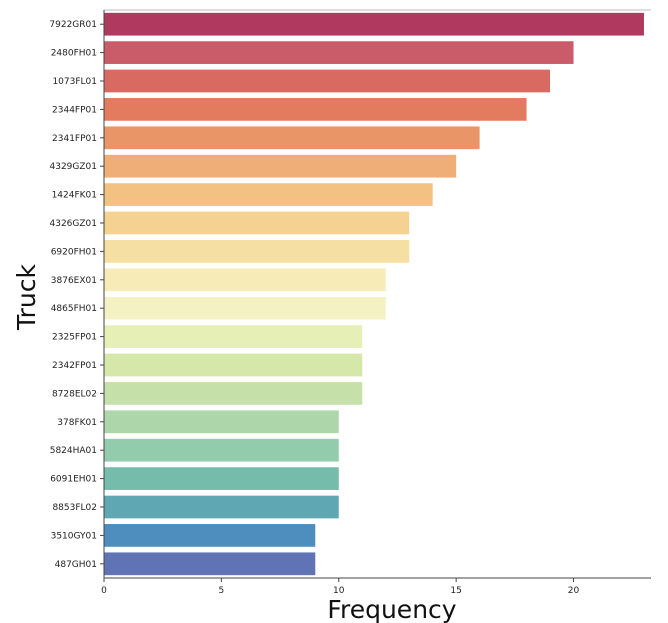 This screenshot has height=623, width=668. I want to click on bar-7922GR01, so click(374, 24).